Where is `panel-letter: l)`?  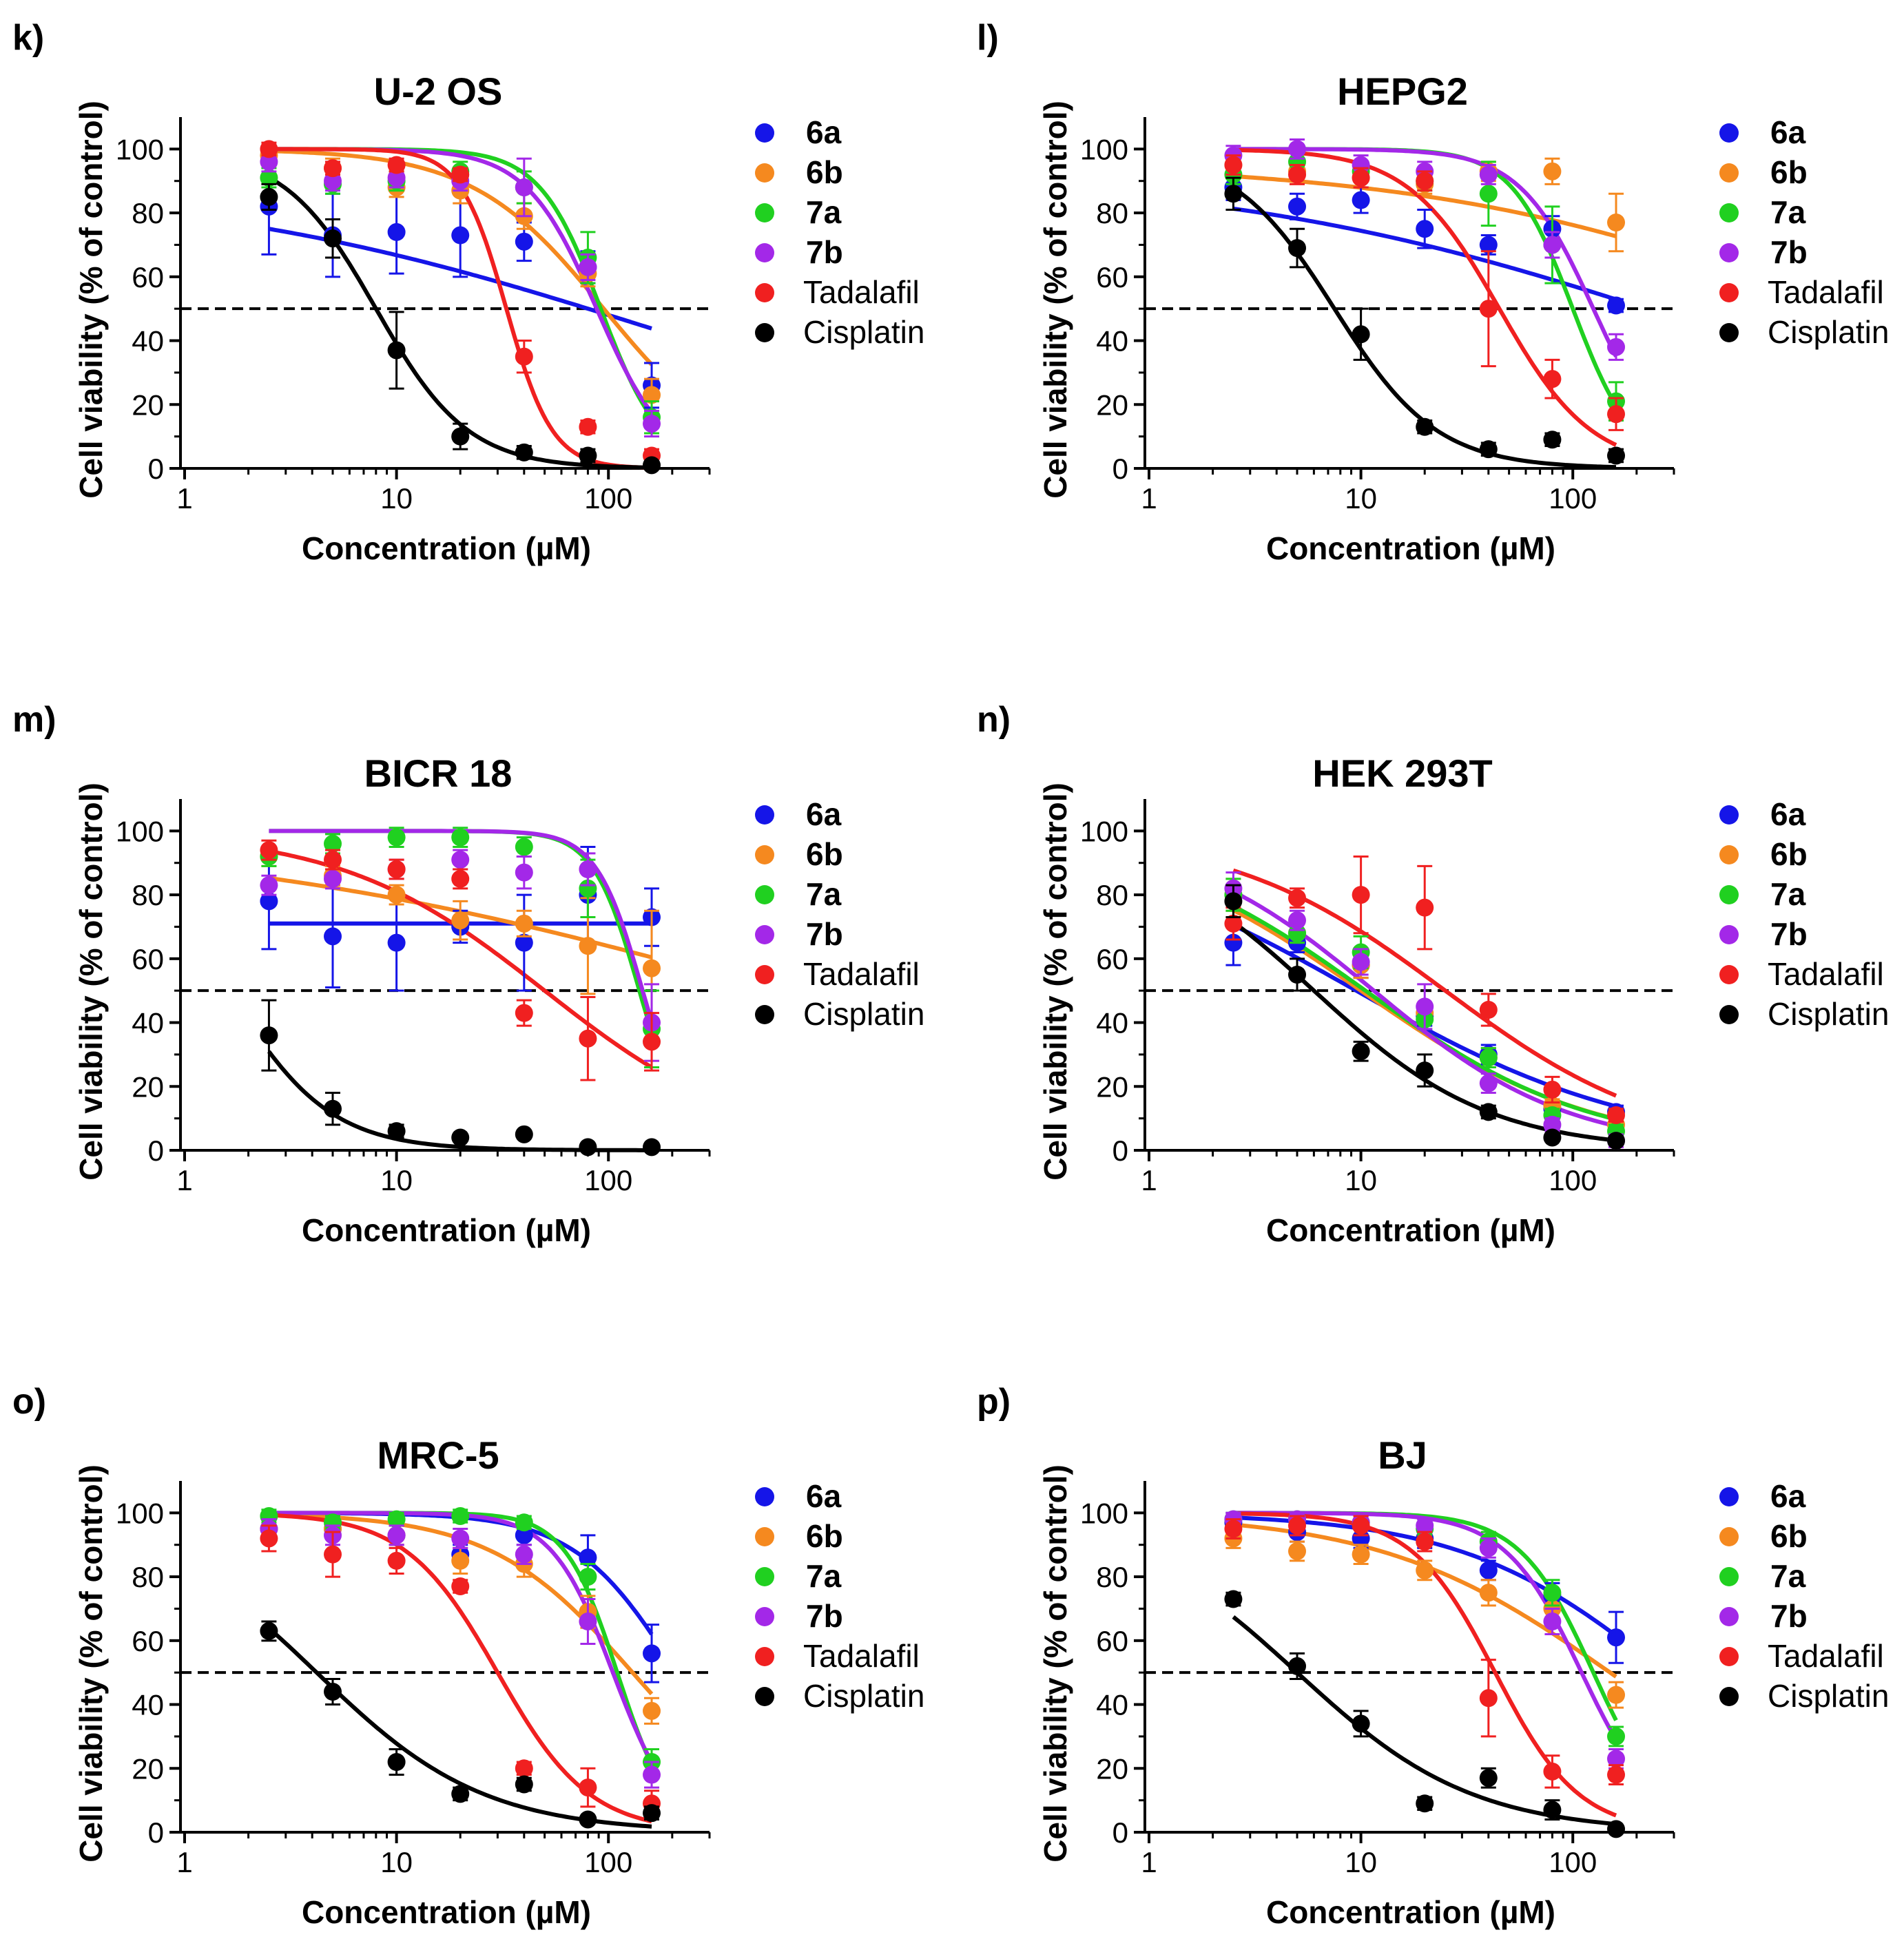 panel-letter: l) is located at coordinates (988, 38).